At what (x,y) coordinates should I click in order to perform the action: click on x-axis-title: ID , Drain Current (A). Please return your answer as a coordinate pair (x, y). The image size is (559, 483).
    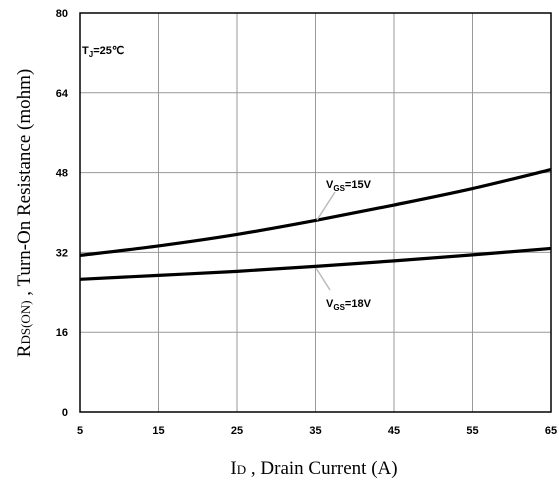
    Looking at the image, I should click on (313, 468).